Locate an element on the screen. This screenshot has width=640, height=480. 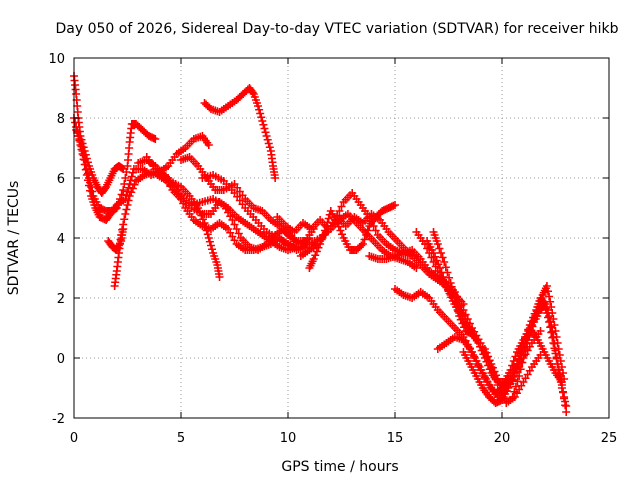
y-tick-label: 6 is located at coordinates (61, 179).